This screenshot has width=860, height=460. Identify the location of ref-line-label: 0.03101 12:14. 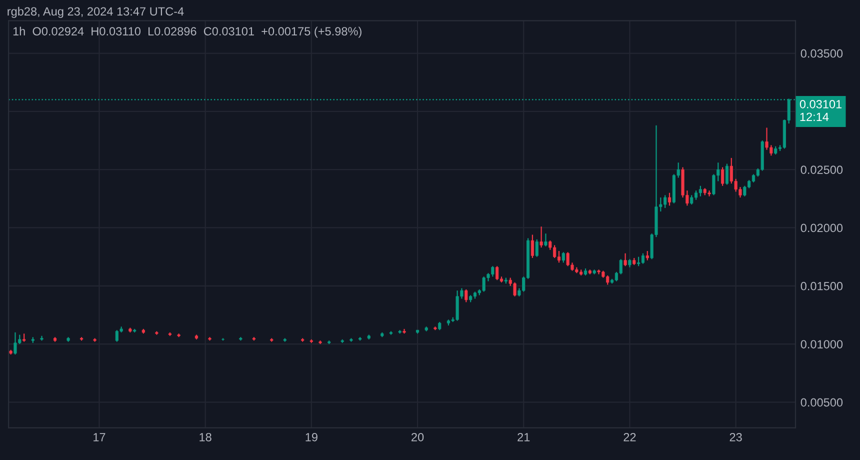
(821, 110).